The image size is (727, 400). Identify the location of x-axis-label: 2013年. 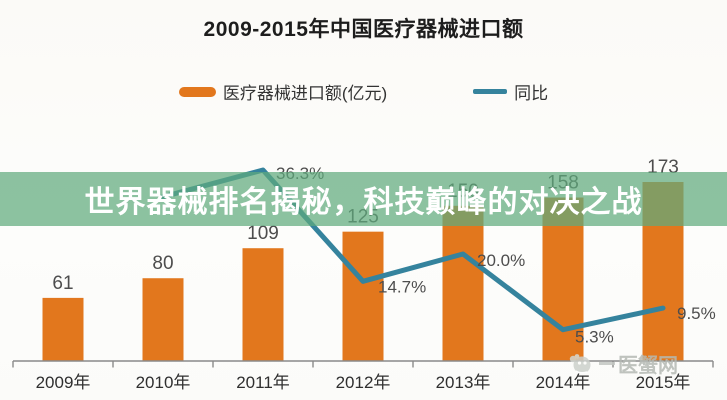
(463, 382).